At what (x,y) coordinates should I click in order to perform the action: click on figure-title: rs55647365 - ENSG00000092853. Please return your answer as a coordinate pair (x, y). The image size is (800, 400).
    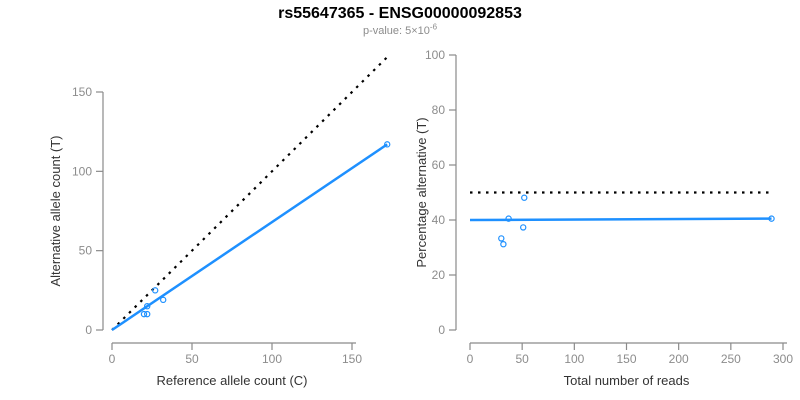
    Looking at the image, I should click on (400, 13).